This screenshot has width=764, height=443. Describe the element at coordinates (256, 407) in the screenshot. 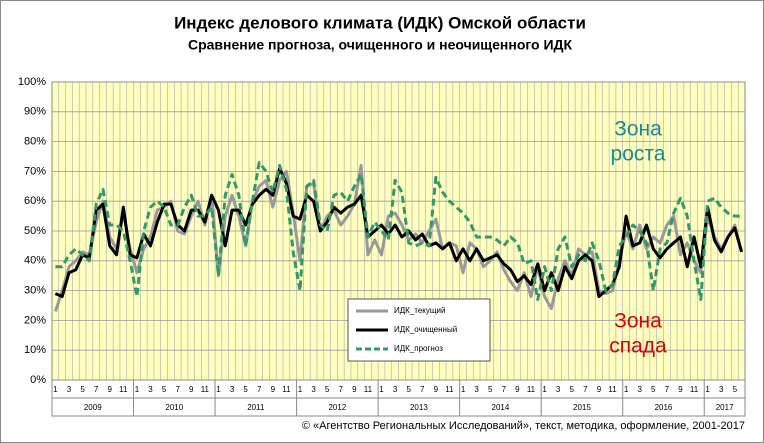

I see `year-label: 2011` at that location.